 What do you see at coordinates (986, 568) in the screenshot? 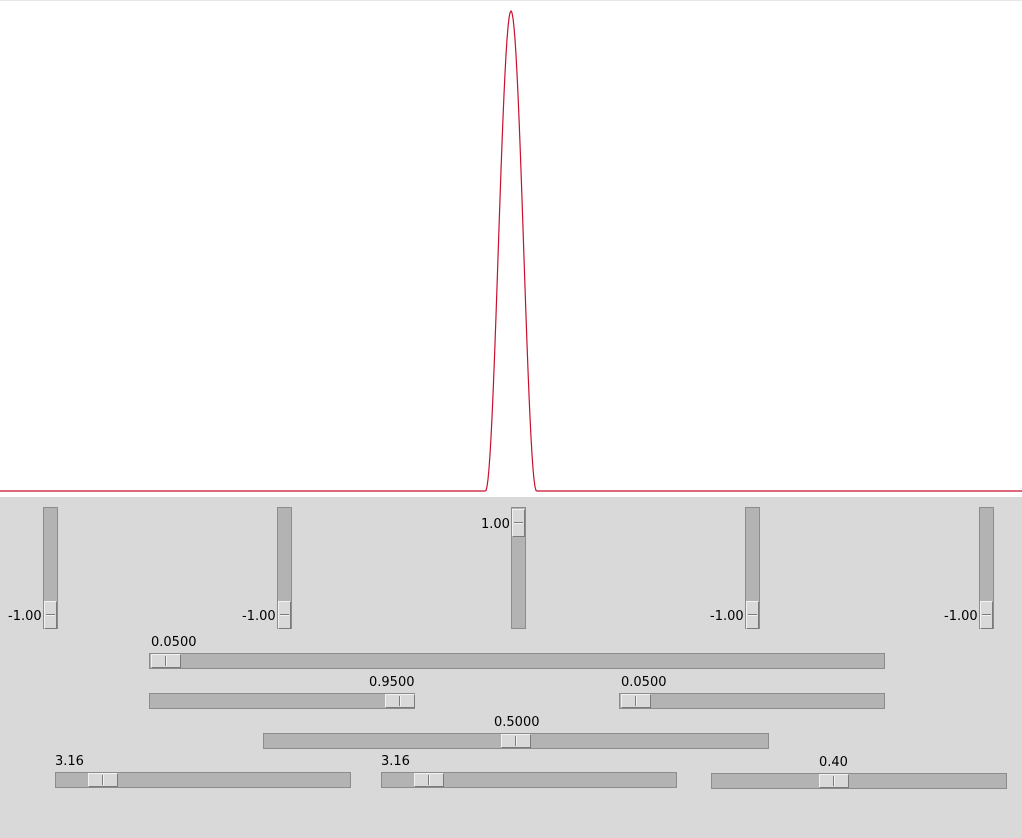
I see `vslider-5-trough` at bounding box center [986, 568].